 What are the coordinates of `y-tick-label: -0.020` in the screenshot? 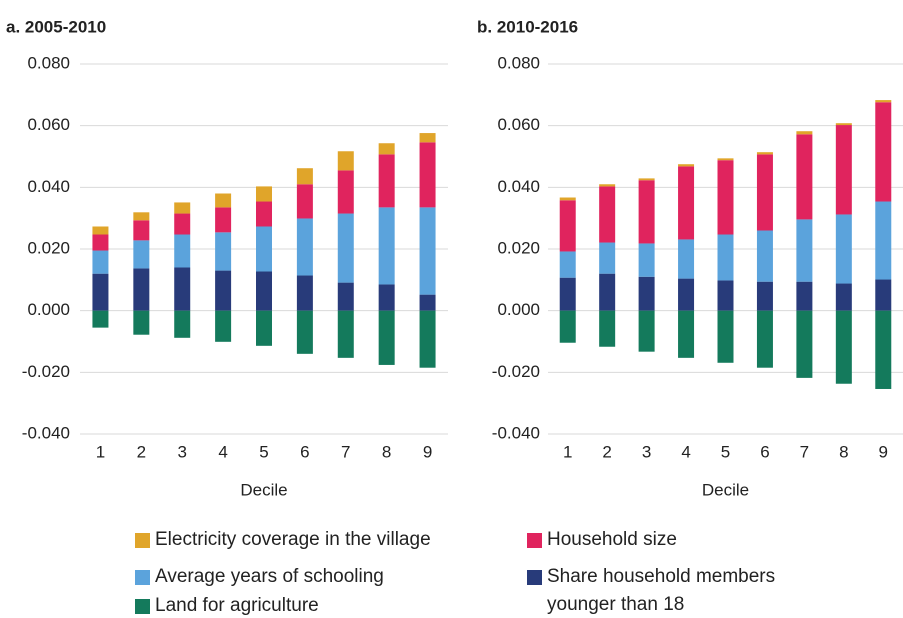 It's located at (516, 371).